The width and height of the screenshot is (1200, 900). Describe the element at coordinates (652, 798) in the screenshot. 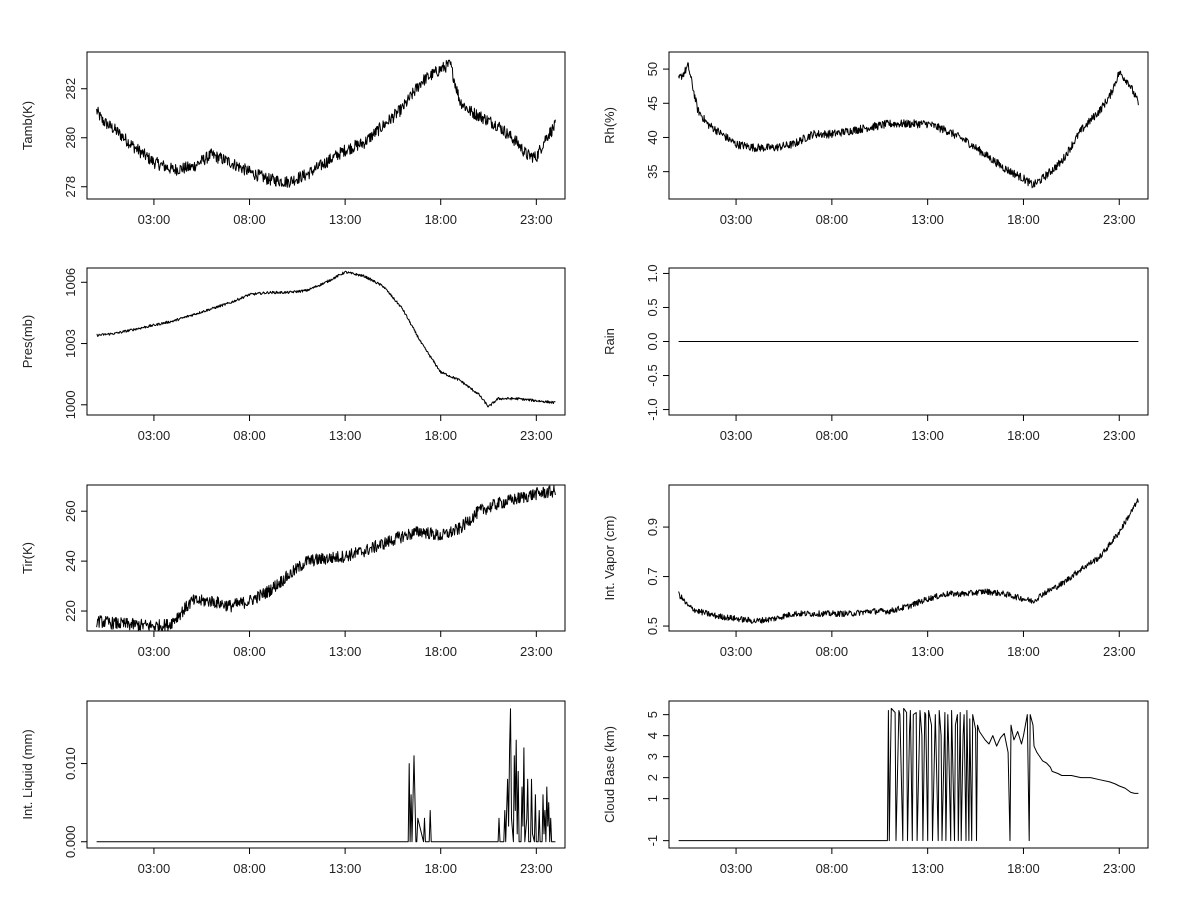

I see `y-tick-label: 1` at that location.